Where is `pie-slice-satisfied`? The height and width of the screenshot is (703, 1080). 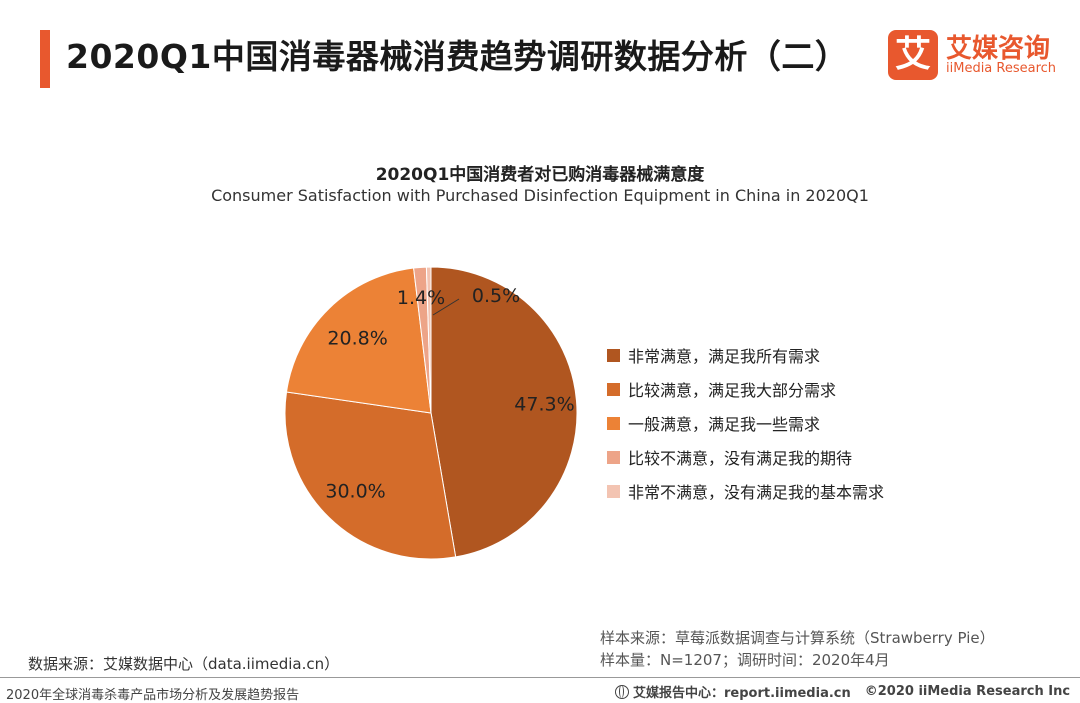
pie-slice-satisfied is located at coordinates (370, 475).